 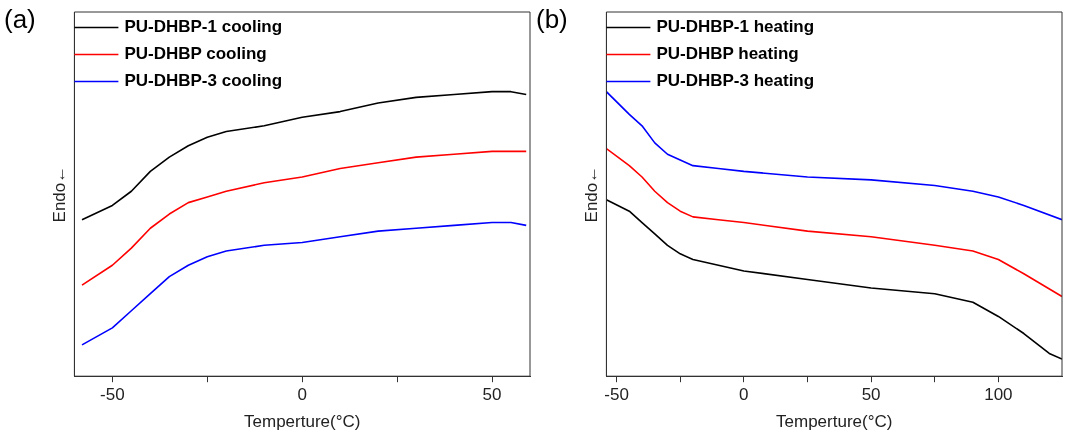 I want to click on legend-label: PU-DHBP-1 heating, so click(x=735, y=27).